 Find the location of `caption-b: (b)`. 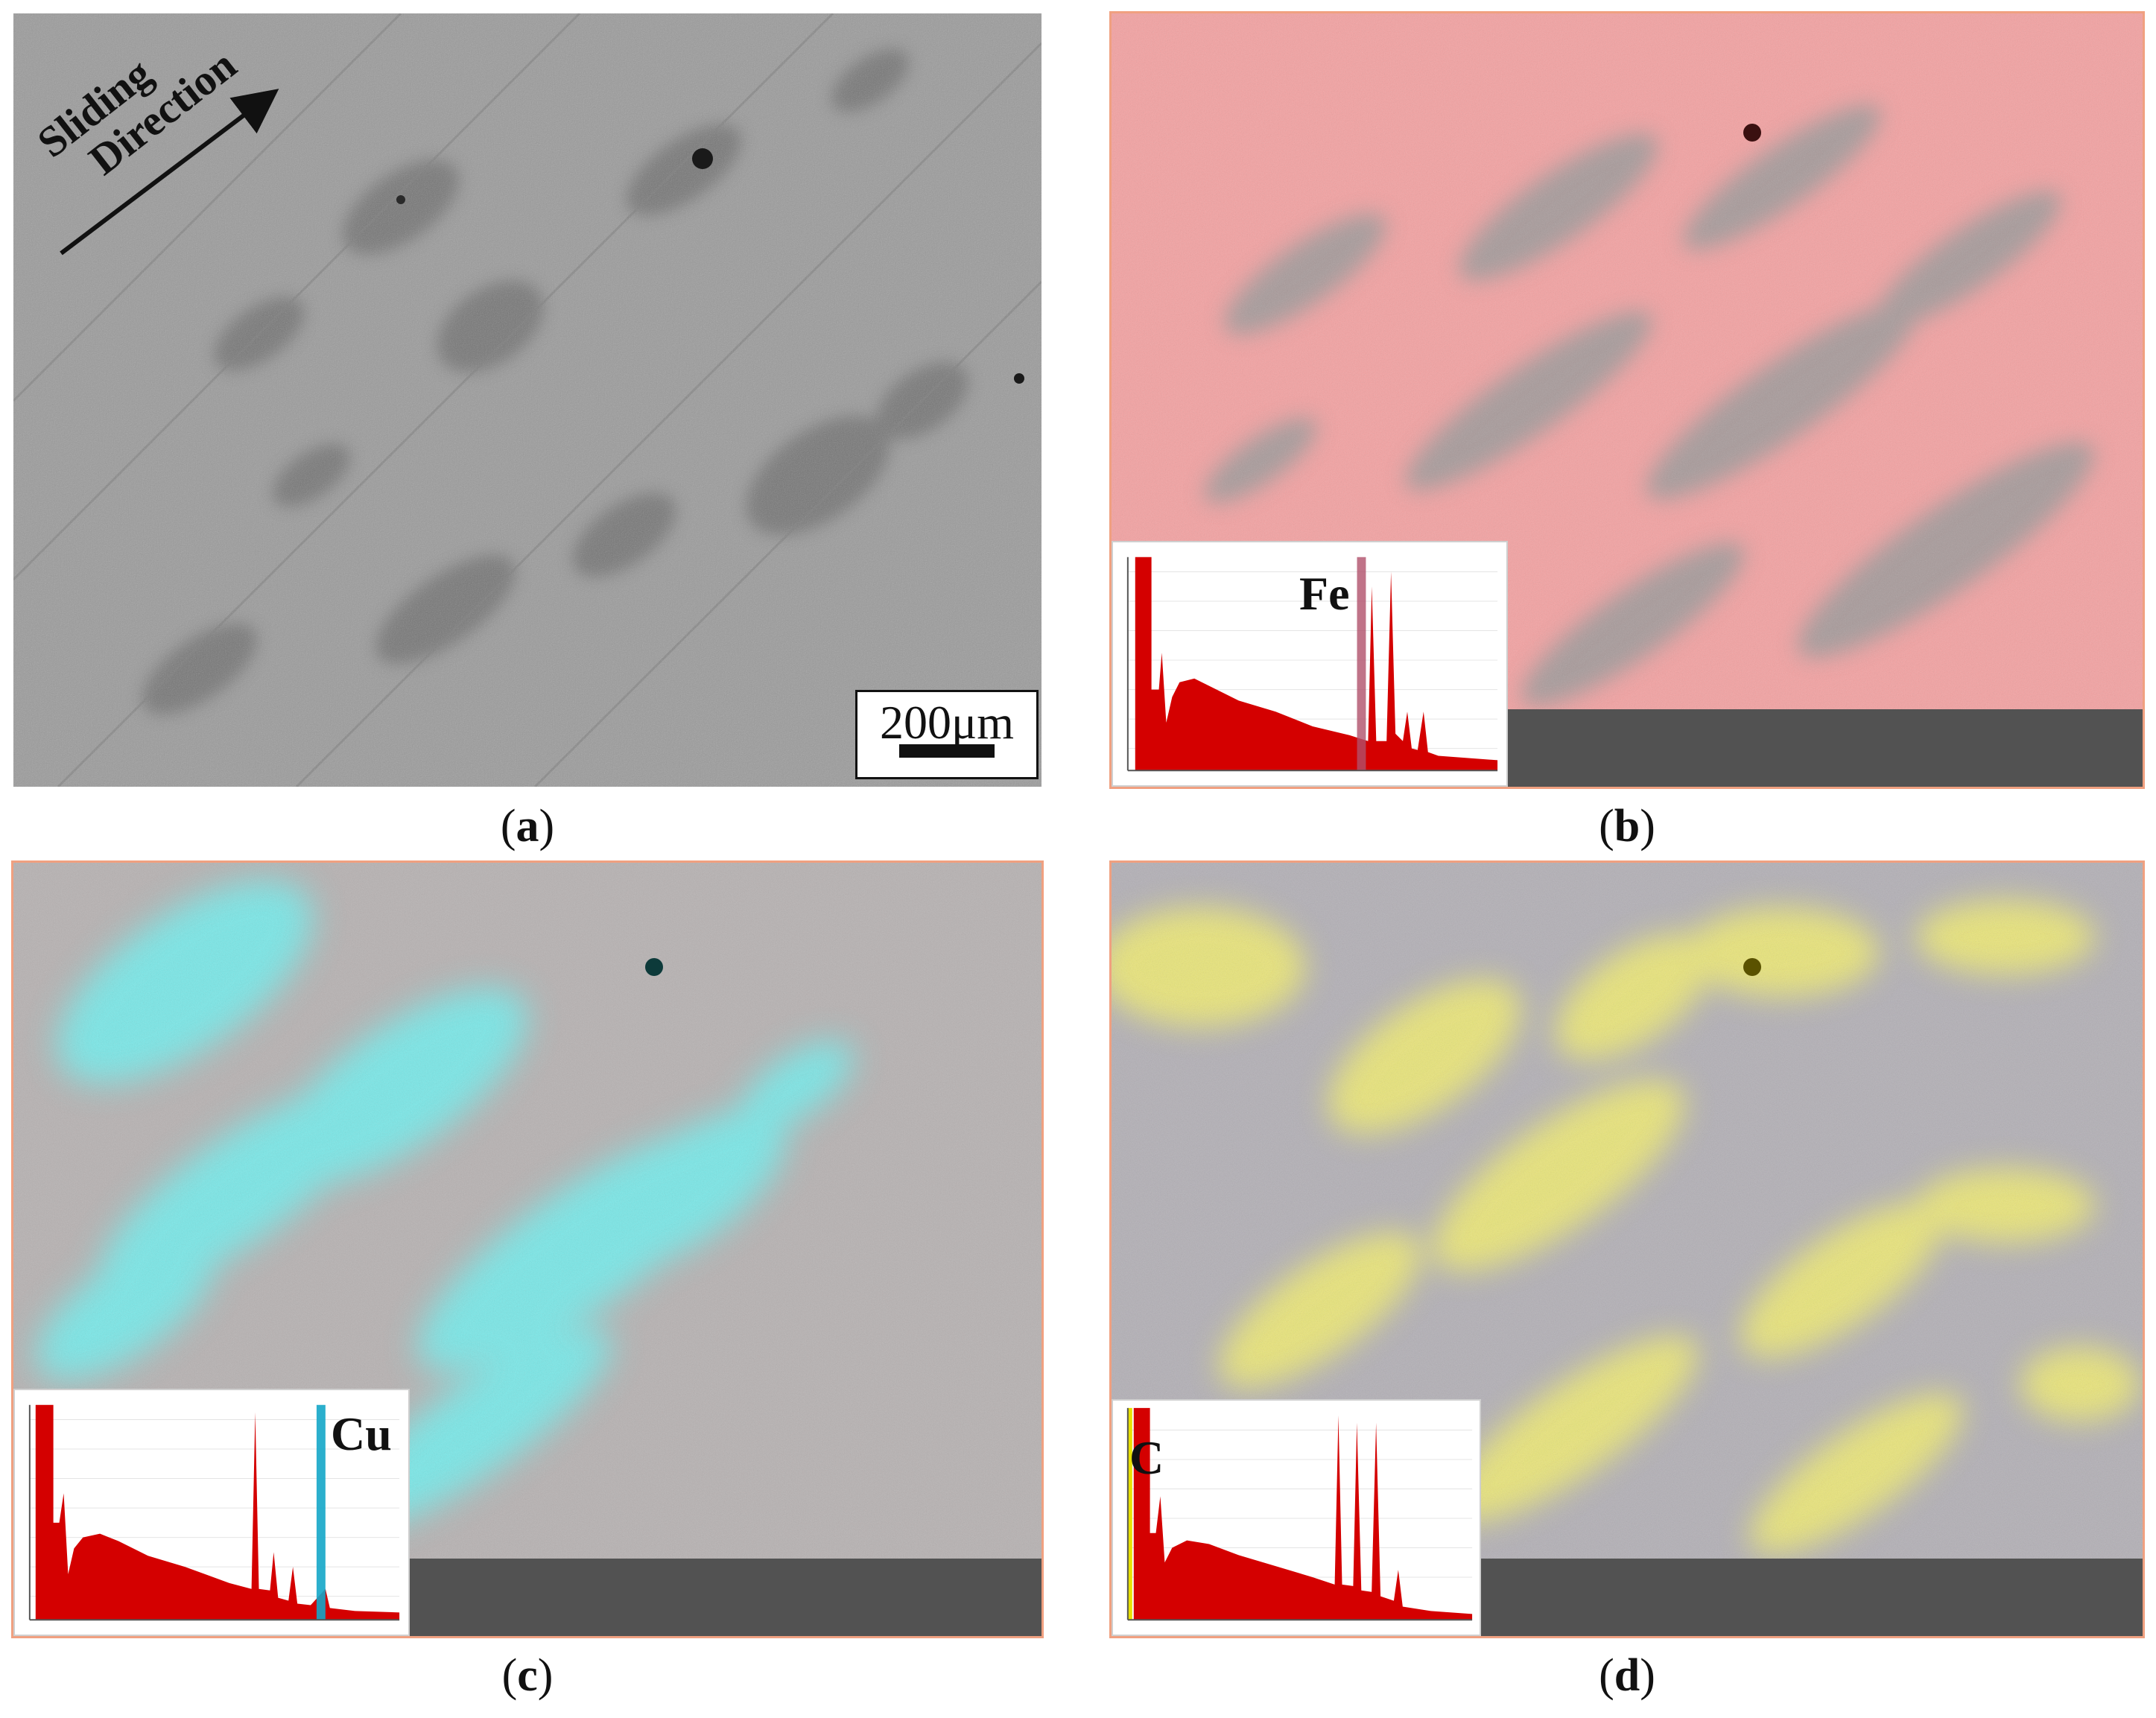

caption-b: (b) is located at coordinates (1627, 826).